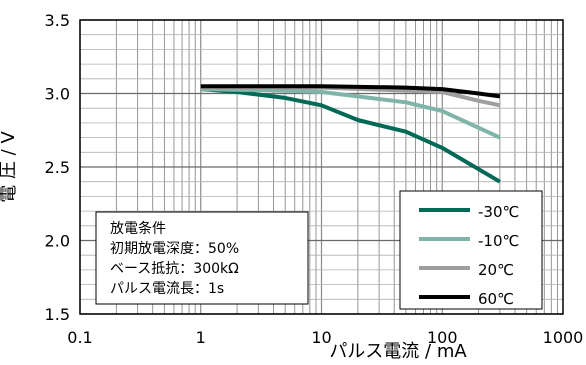 This screenshot has width=586, height=365. Describe the element at coordinates (471, 250) in the screenshot. I see `legend: -30℃ -10℃ 20℃ 60℃` at that location.